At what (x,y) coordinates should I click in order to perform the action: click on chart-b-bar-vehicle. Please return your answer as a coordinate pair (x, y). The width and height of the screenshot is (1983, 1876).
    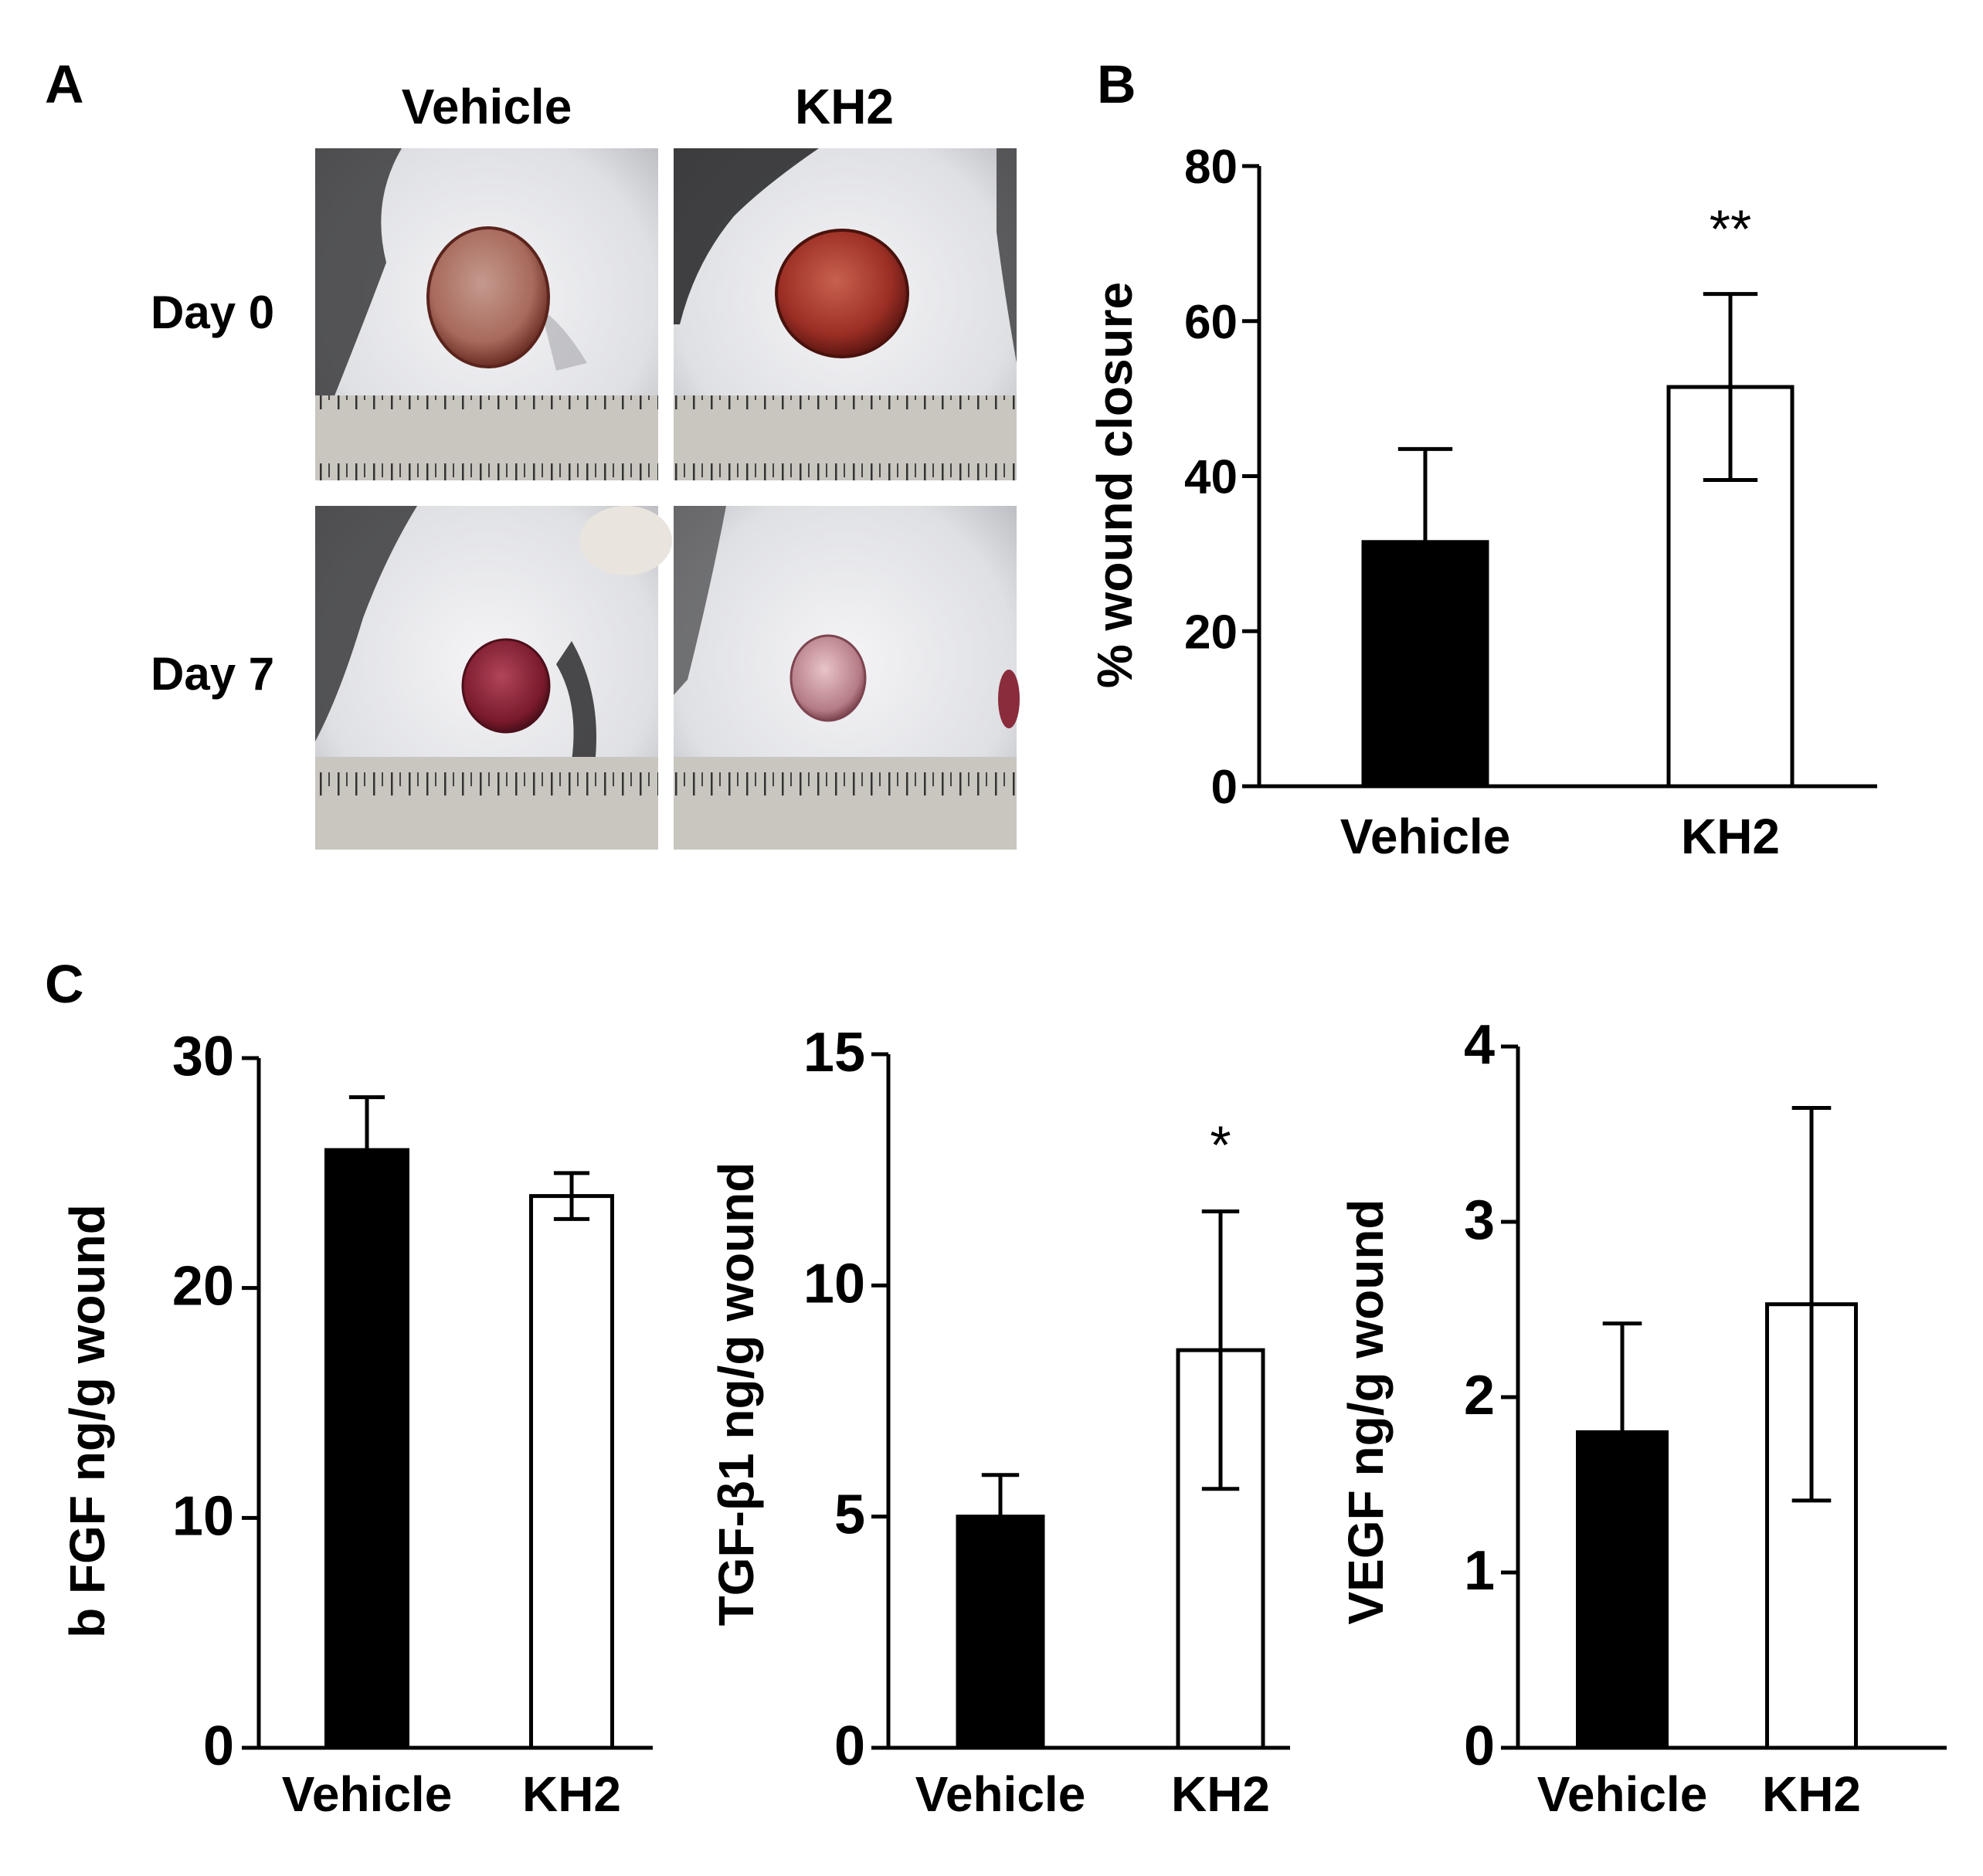
    Looking at the image, I should click on (1425, 664).